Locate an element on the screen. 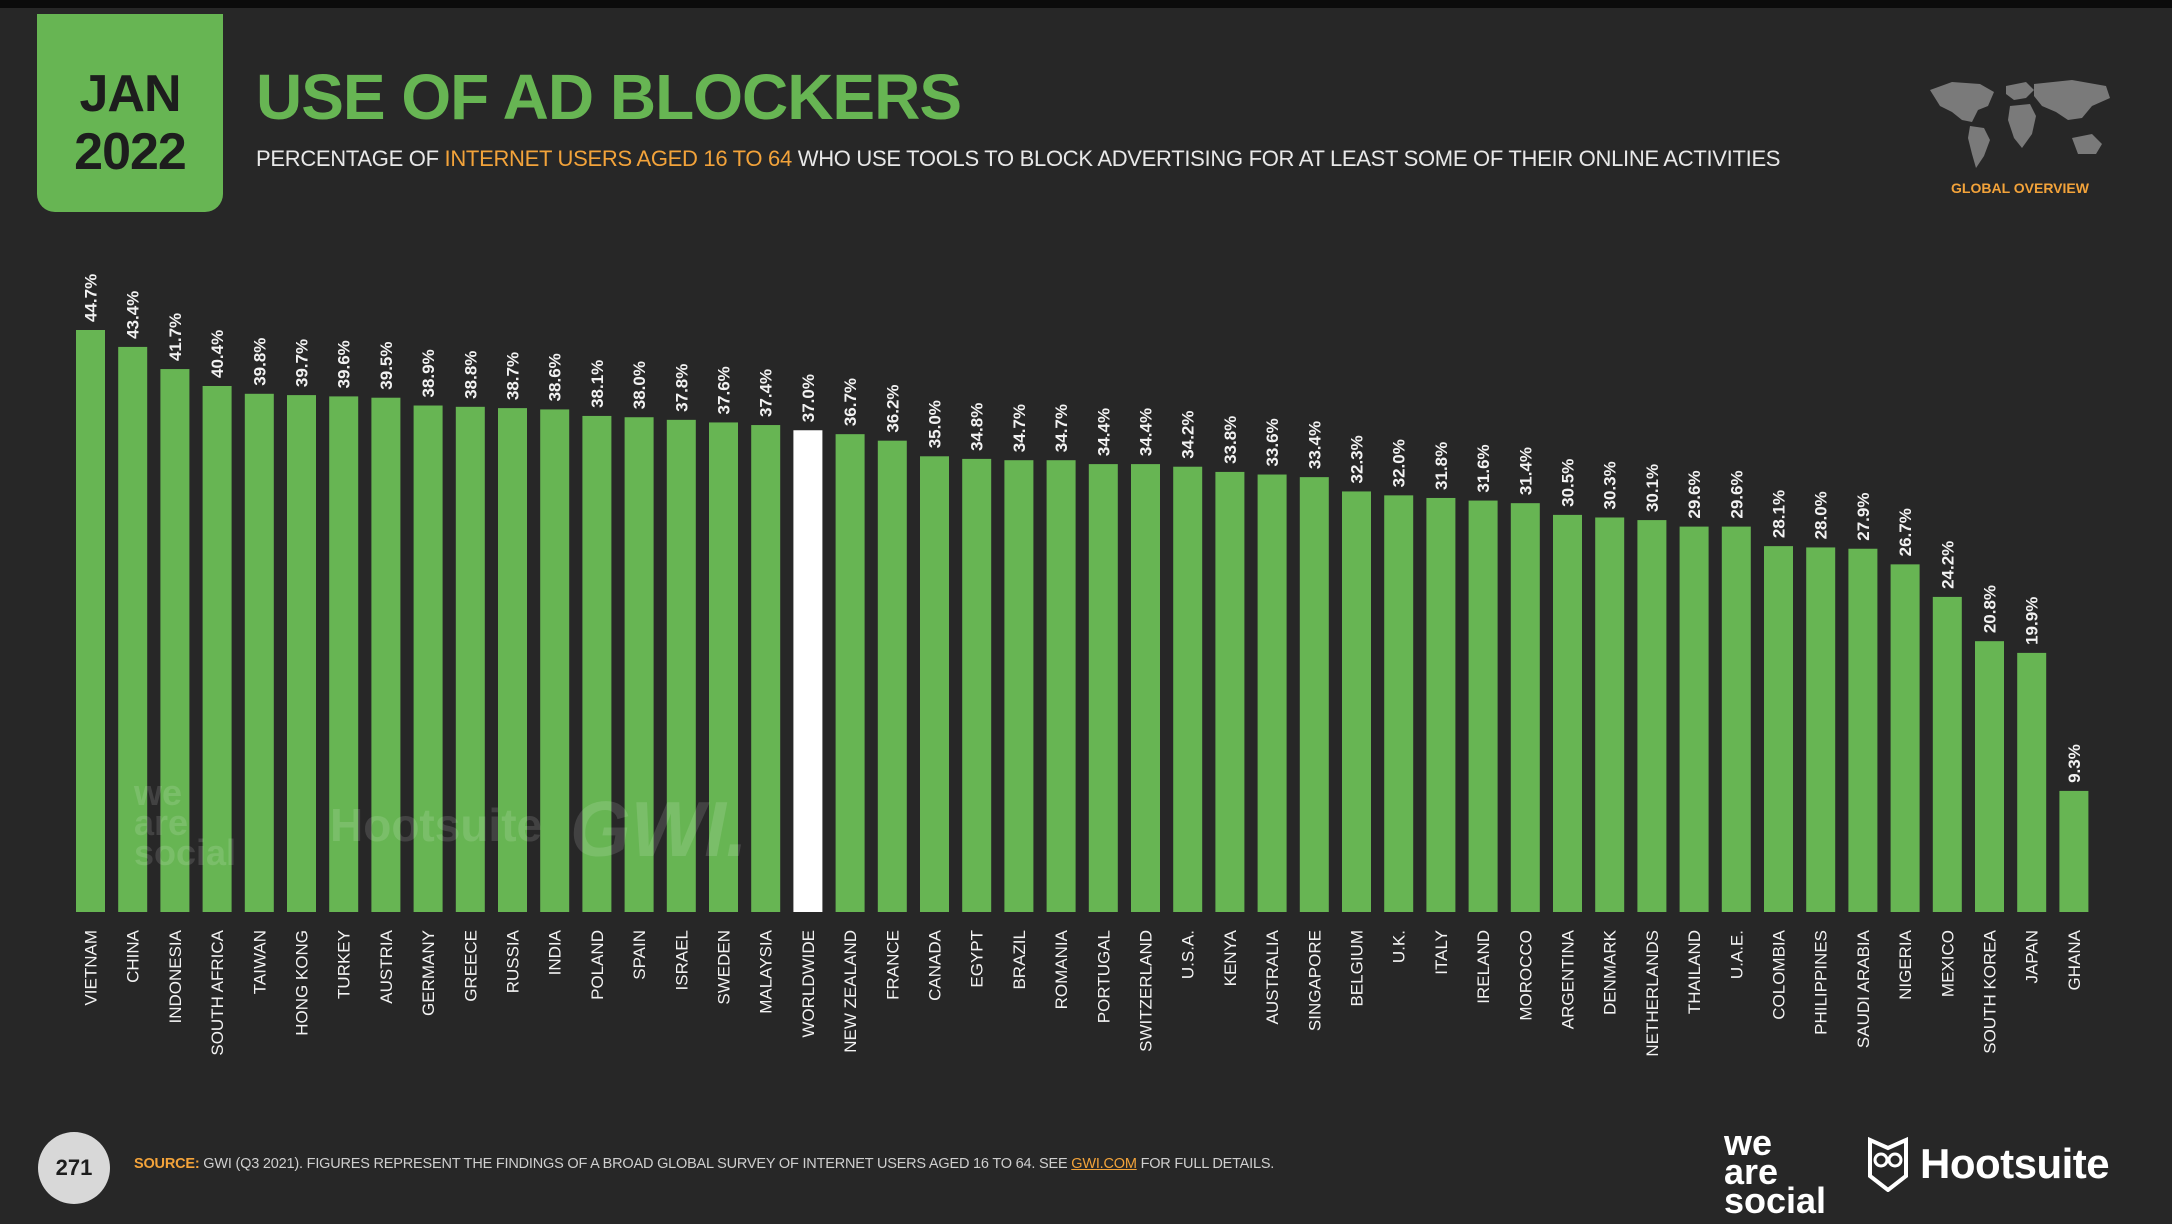 Image resolution: width=2172 pixels, height=1224 pixels. category-label-morocco: MOROCCO is located at coordinates (1525, 975).